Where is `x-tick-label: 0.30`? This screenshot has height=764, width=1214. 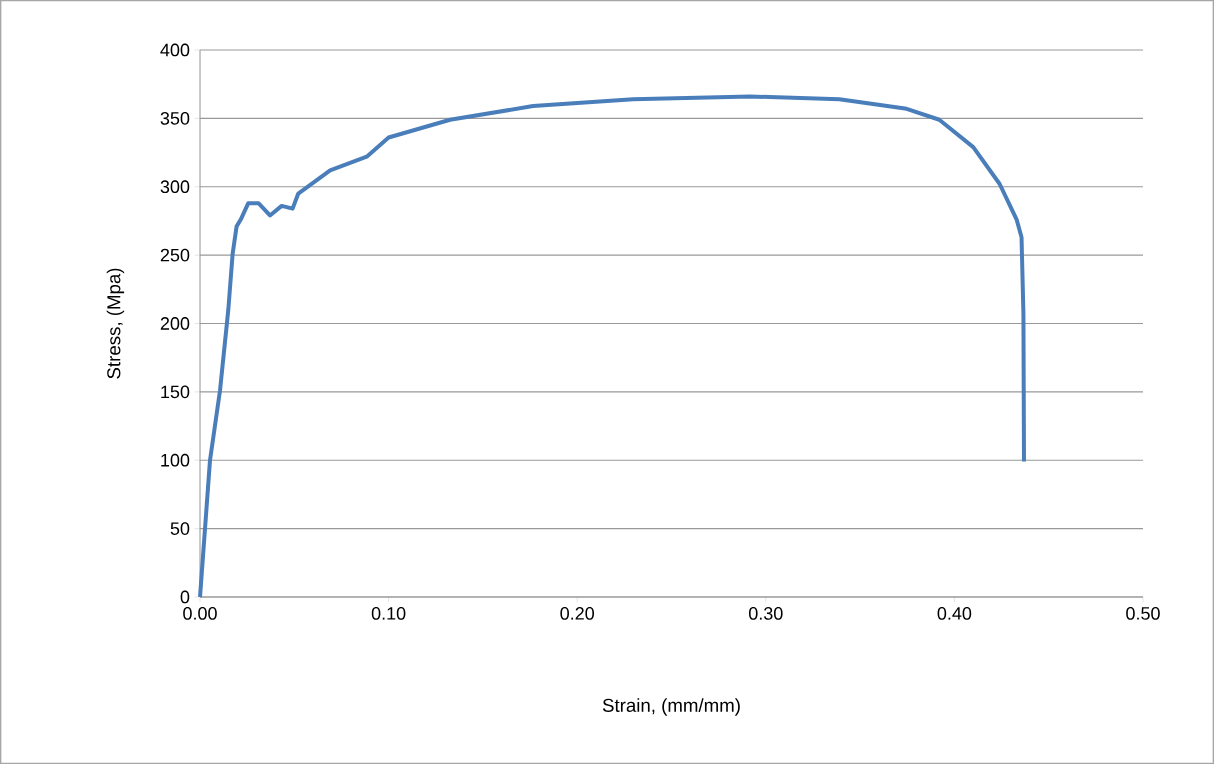 x-tick-label: 0.30 is located at coordinates (765, 613).